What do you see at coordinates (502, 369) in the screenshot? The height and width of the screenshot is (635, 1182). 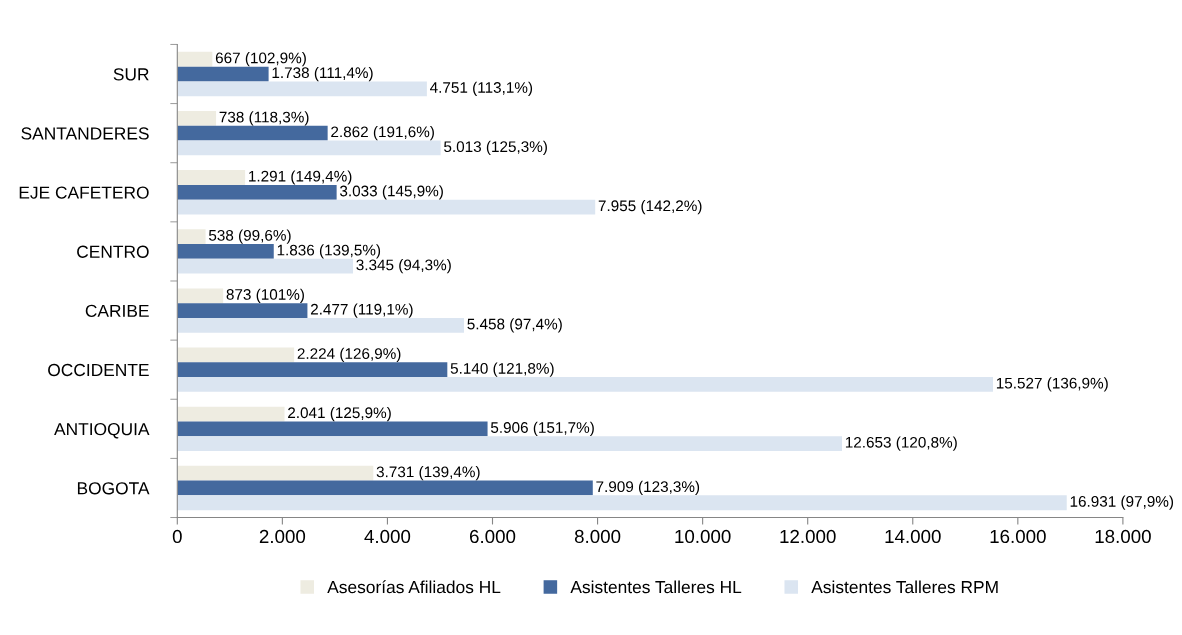 I see `data-label: 5.140 (121,8%)` at bounding box center [502, 369].